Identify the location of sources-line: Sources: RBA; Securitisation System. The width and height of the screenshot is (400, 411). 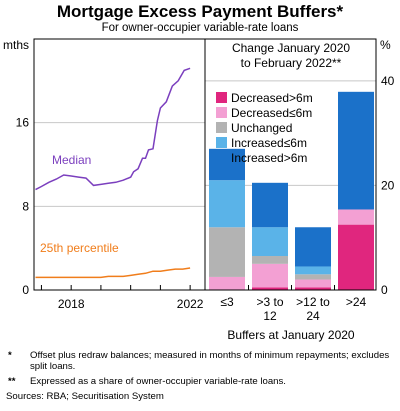
(85, 396).